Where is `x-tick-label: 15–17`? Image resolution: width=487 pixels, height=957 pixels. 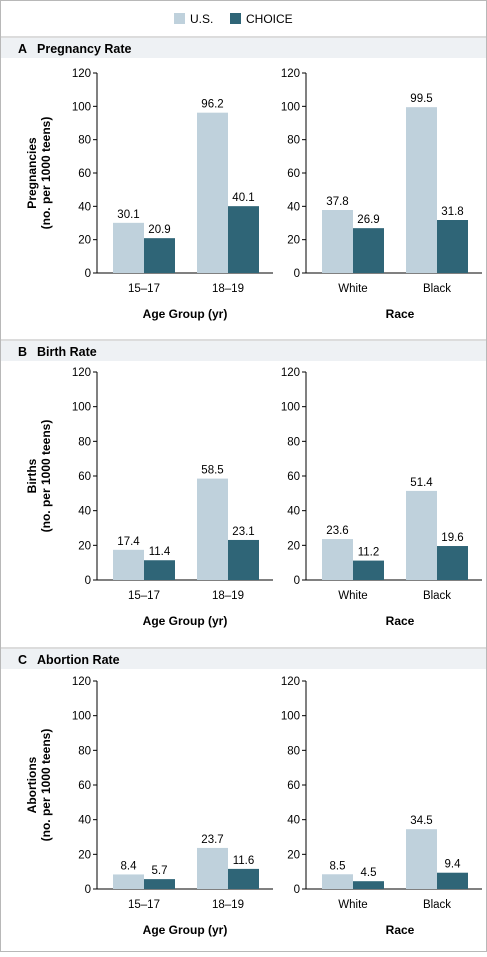
x-tick-label: 15–17 is located at coordinates (144, 905).